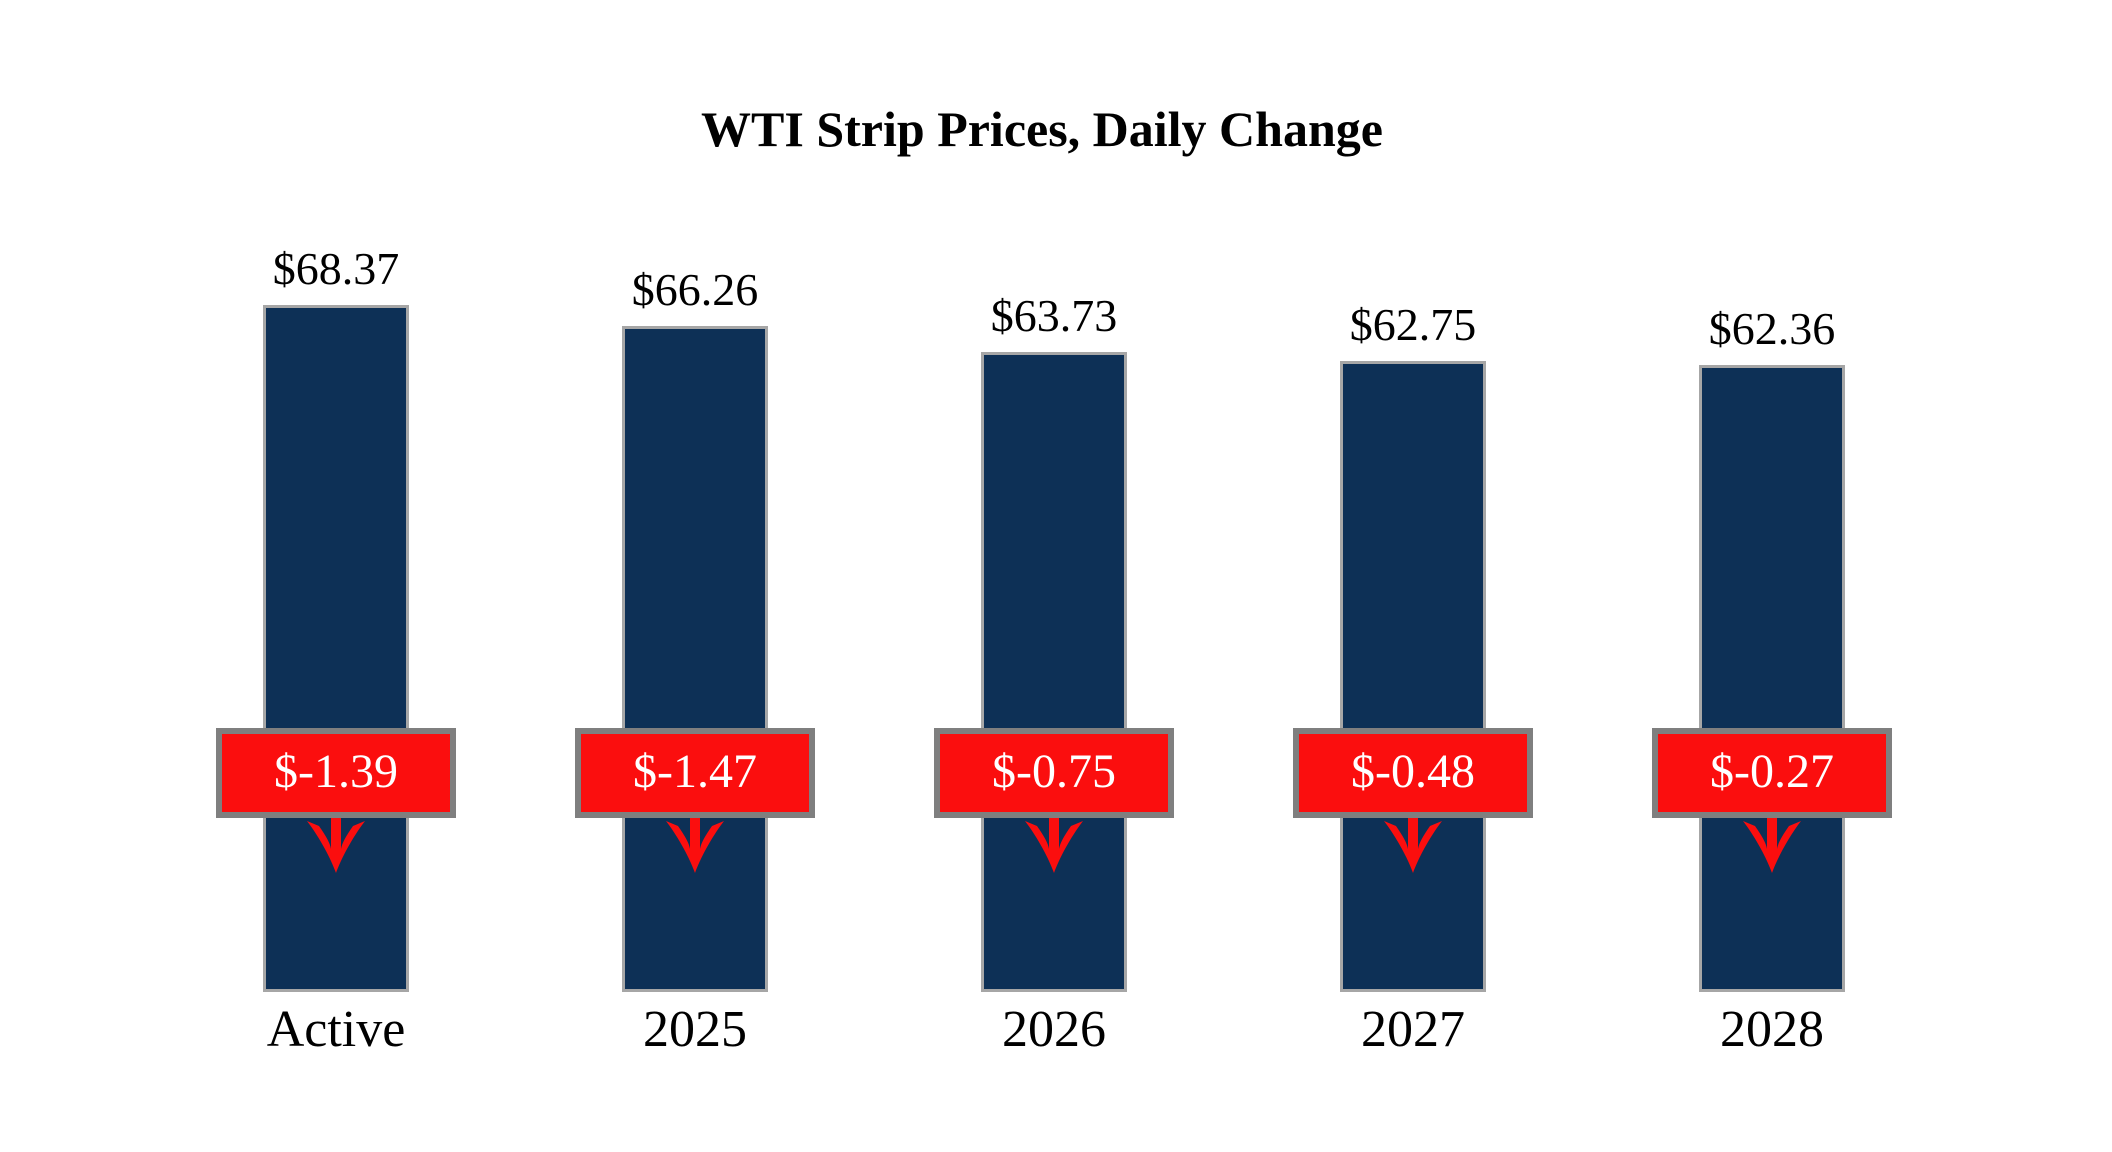  What do you see at coordinates (336, 268) in the screenshot?
I see `bar-value-label: $68.37` at bounding box center [336, 268].